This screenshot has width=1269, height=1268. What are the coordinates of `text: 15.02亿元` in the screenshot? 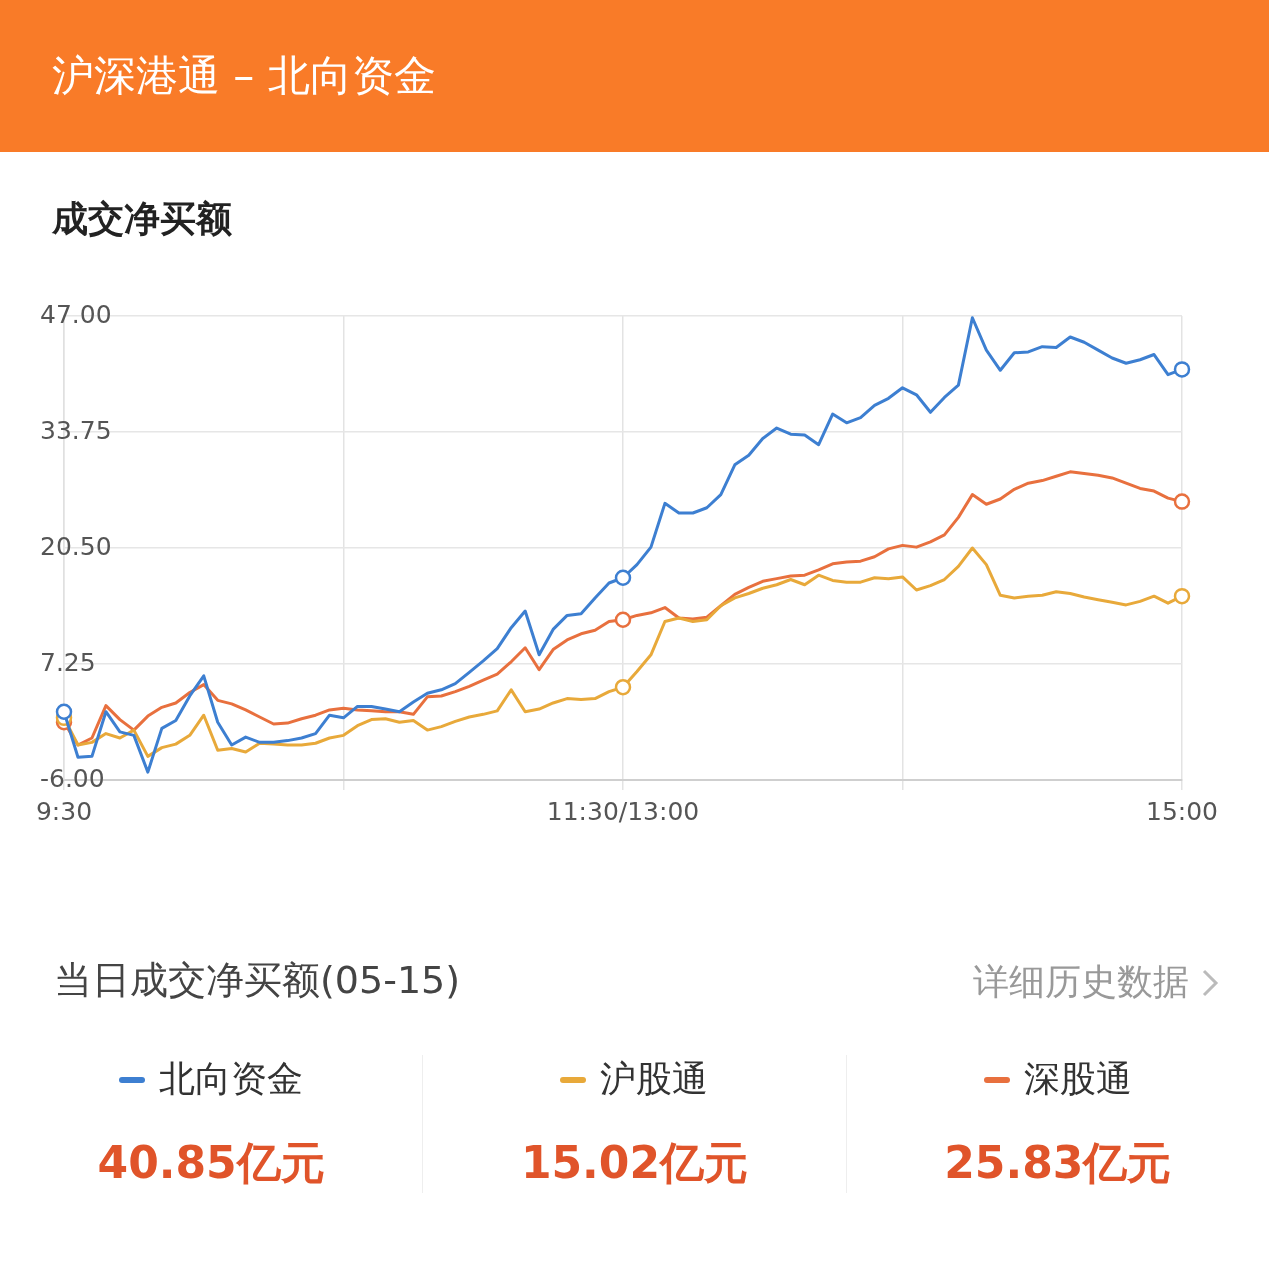 It's located at (634, 1163).